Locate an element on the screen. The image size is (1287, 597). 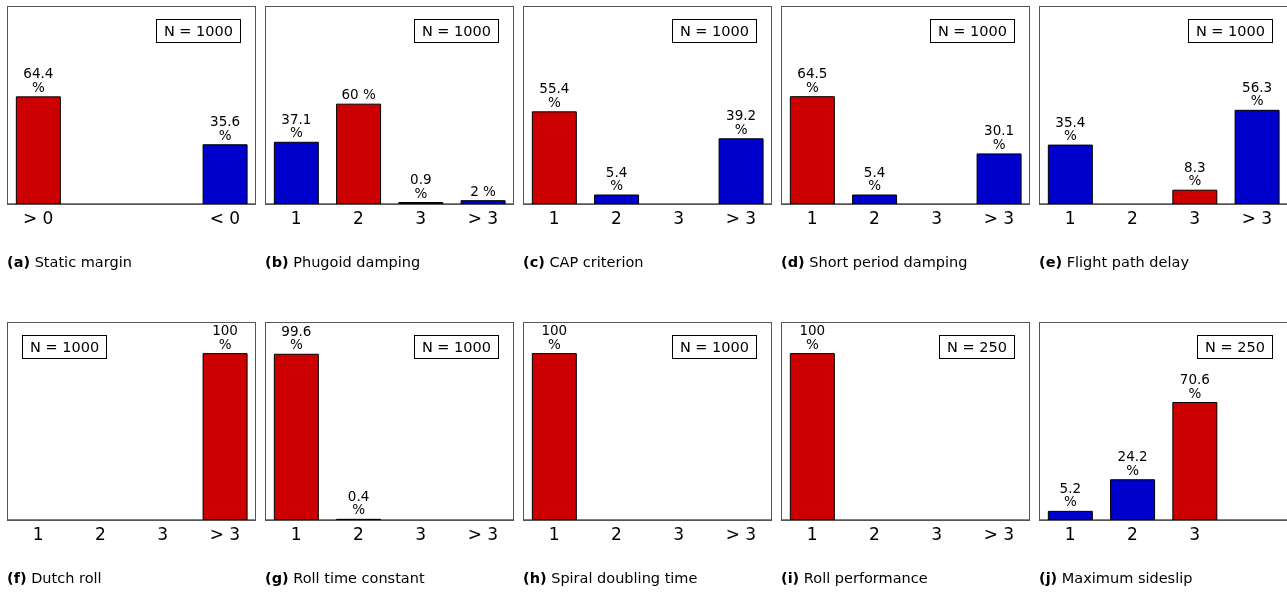
data-label: 99.6 % is located at coordinates (296, 337).